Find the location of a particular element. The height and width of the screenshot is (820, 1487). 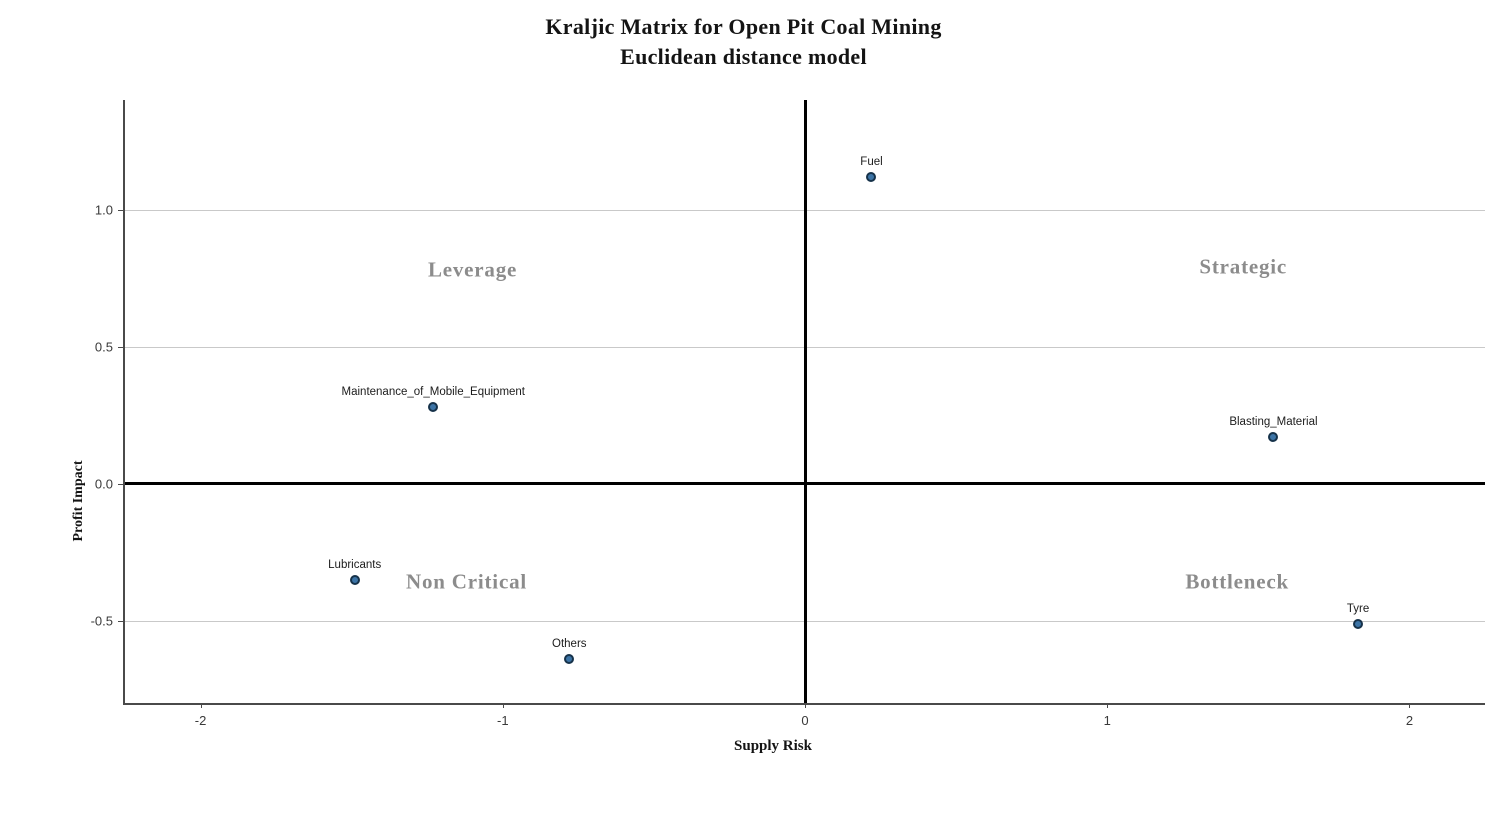

quadrant-label: Non Critical is located at coordinates (466, 581).